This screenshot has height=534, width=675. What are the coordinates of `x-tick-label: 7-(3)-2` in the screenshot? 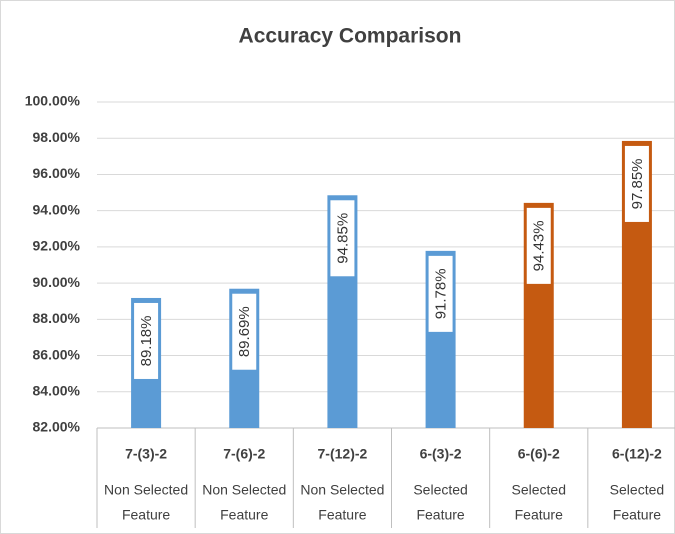 It's located at (146, 454).